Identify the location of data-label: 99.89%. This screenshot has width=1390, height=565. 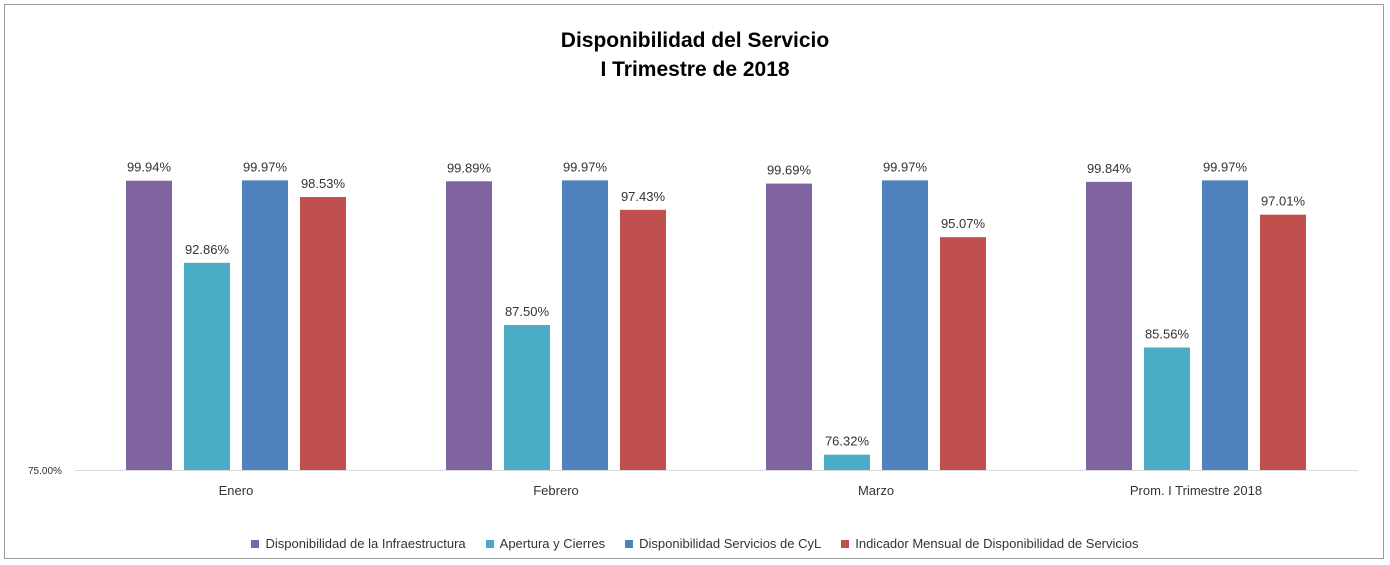
(469, 167).